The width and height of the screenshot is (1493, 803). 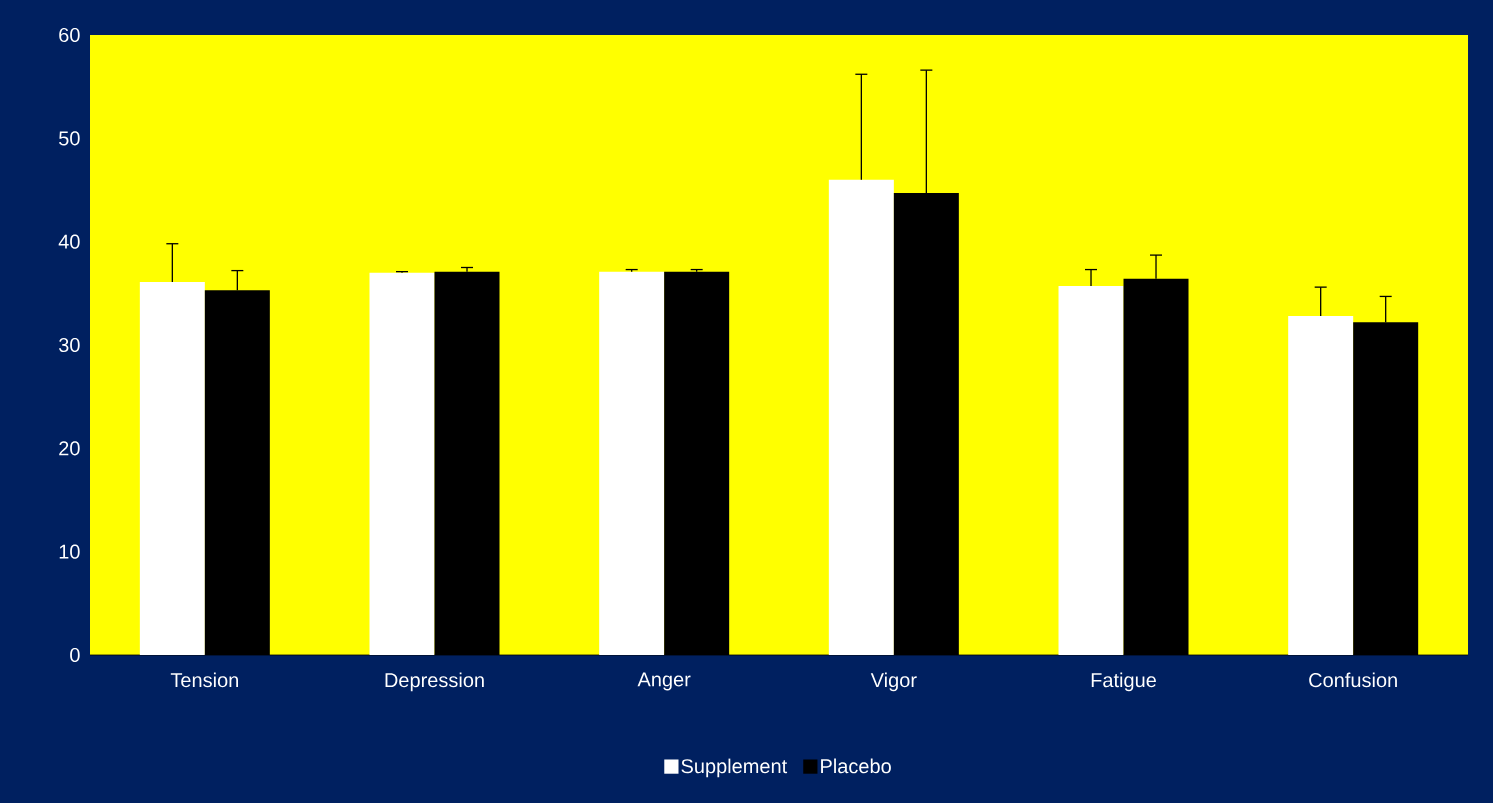 I want to click on y-tick-label: 0, so click(x=75, y=655).